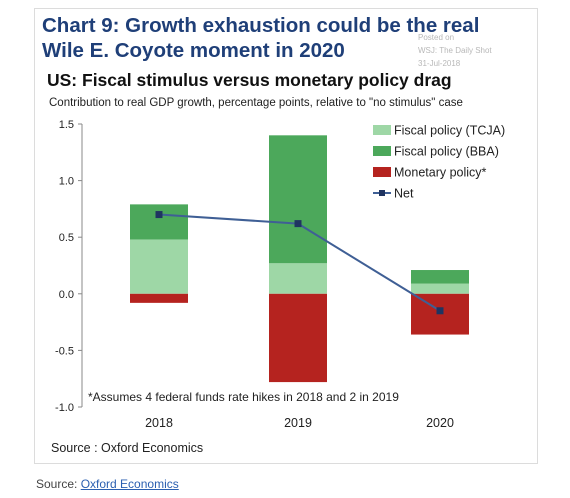  Describe the element at coordinates (449, 131) in the screenshot. I see `legend-label: Fiscal policy (TCJA)` at that location.